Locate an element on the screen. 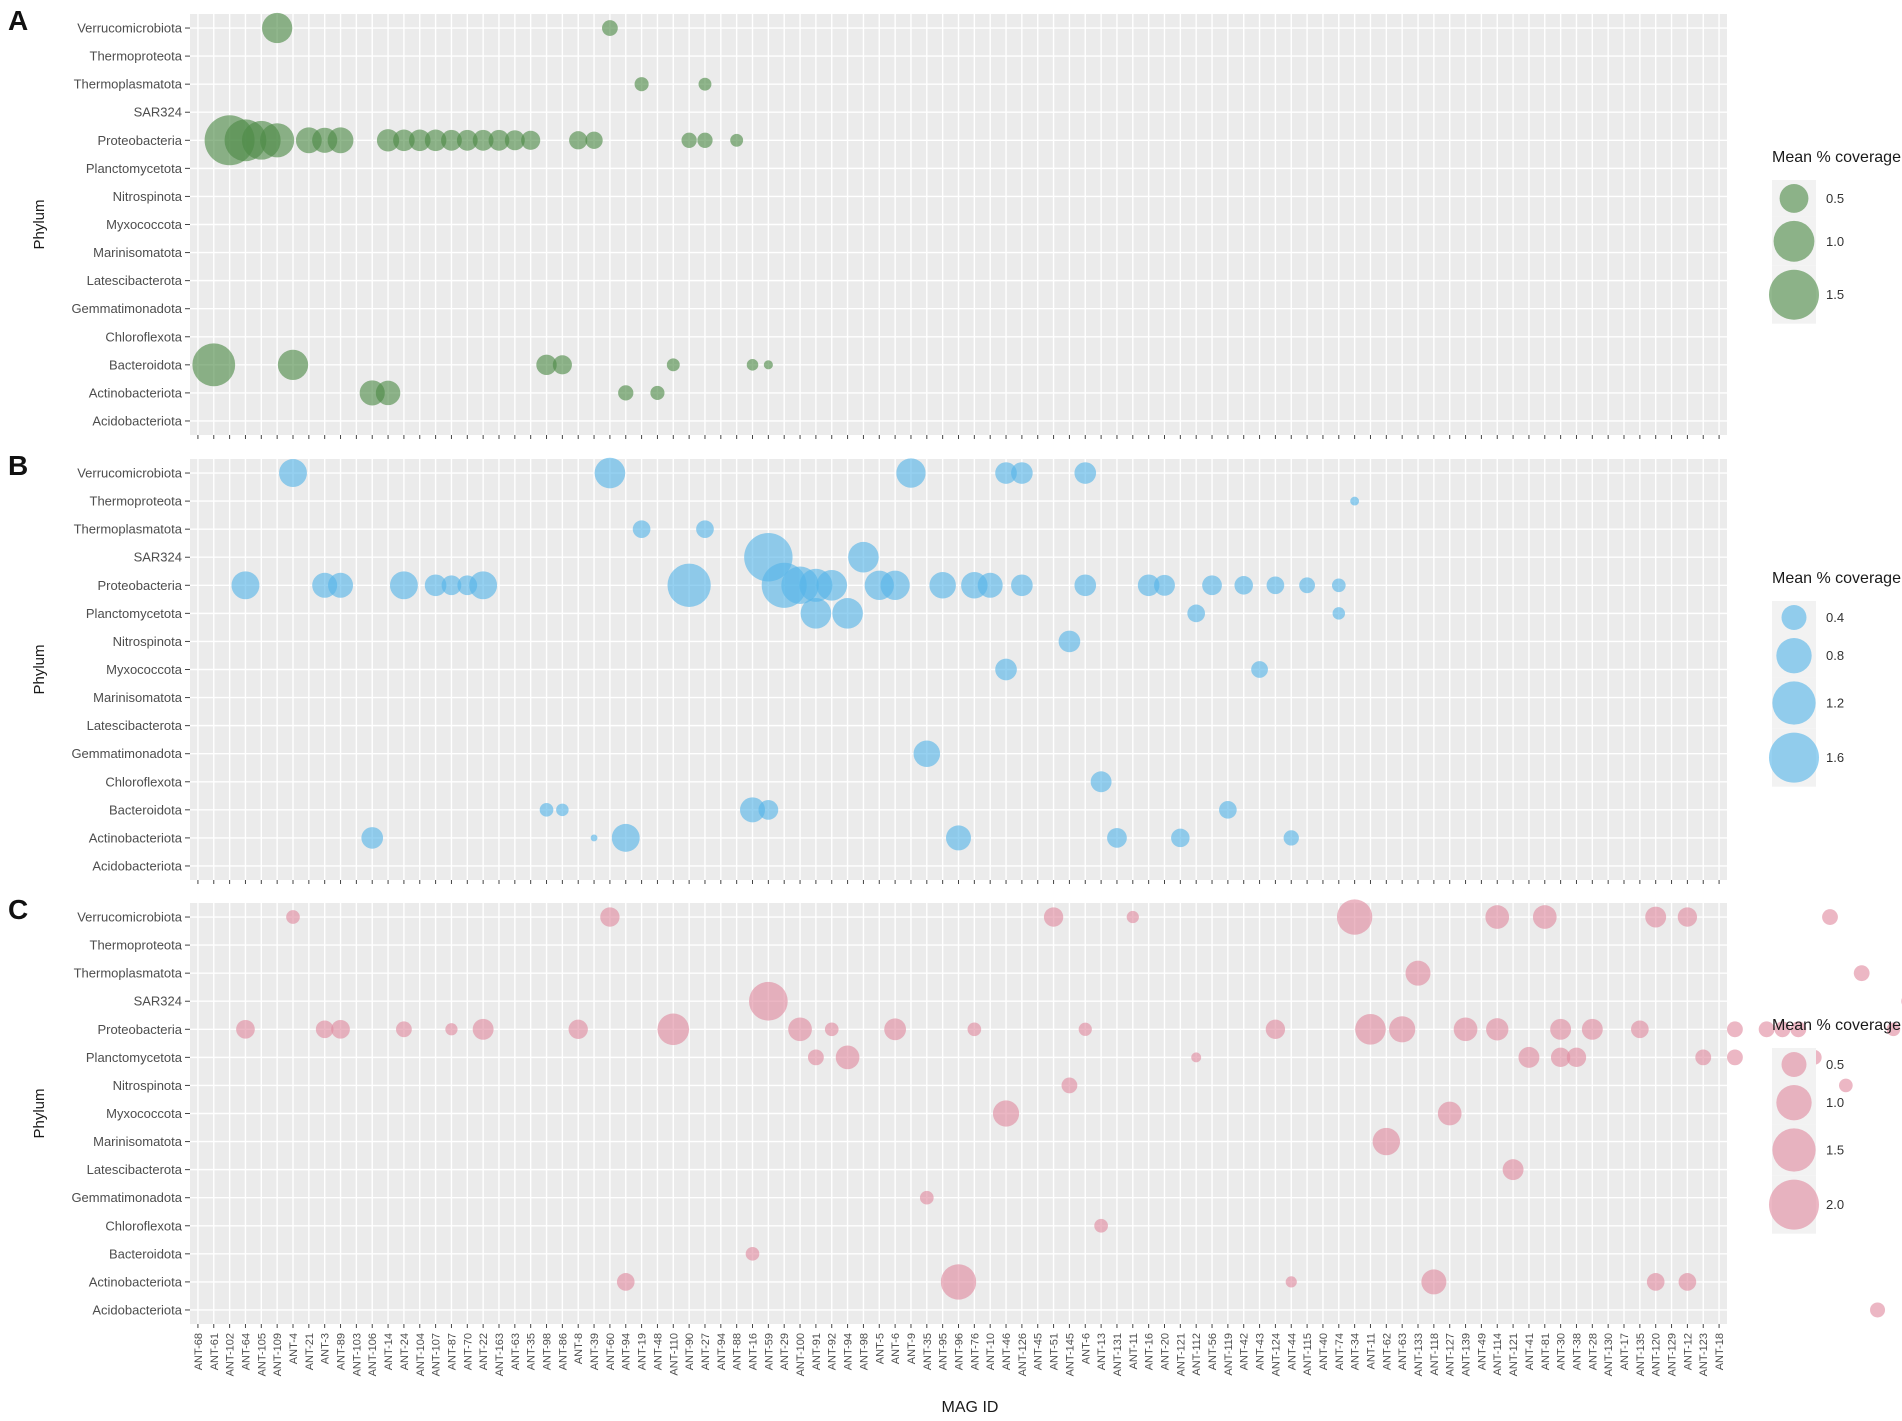  y-tick-label: Marinisomatota is located at coordinates (138, 252).